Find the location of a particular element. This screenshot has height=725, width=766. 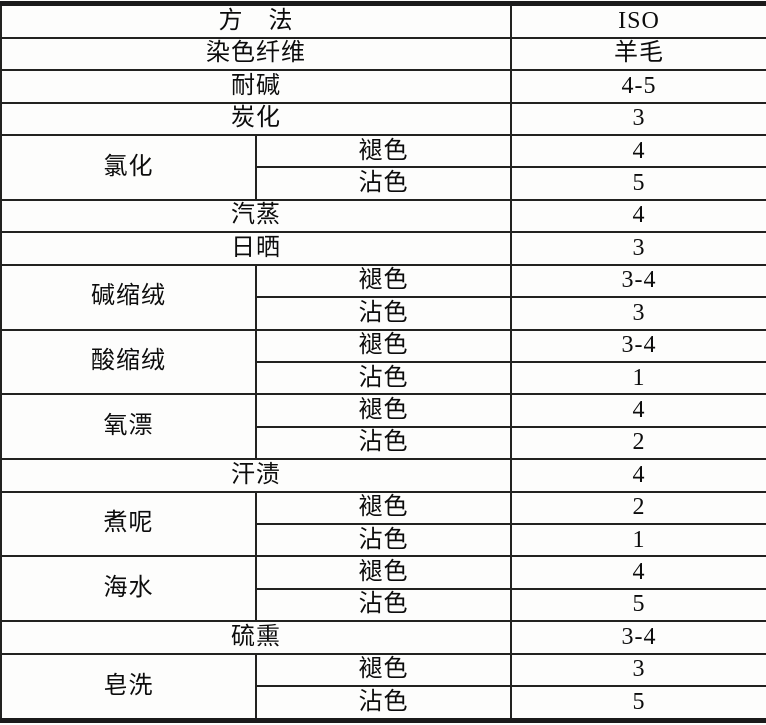

table-row-acid-milling-staining: 沾色 1 is located at coordinates (383, 378).